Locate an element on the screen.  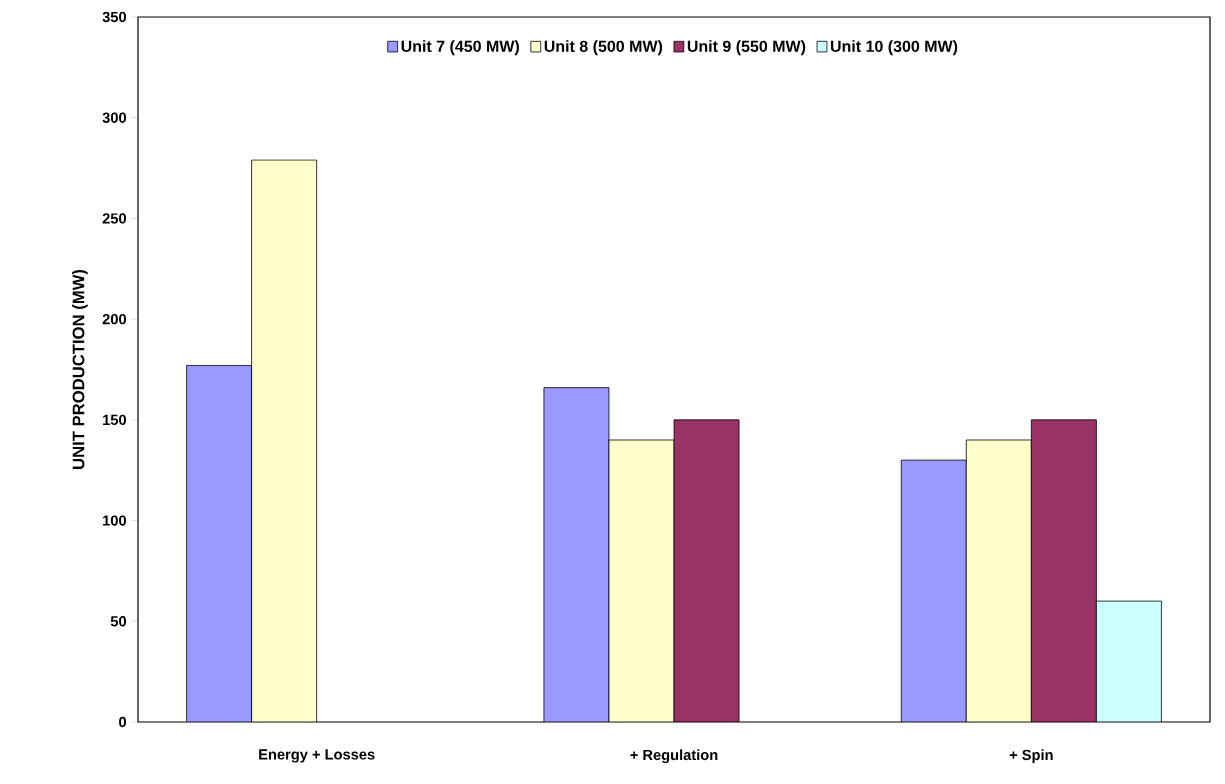
y-tick-label: 200 is located at coordinates (114, 319).